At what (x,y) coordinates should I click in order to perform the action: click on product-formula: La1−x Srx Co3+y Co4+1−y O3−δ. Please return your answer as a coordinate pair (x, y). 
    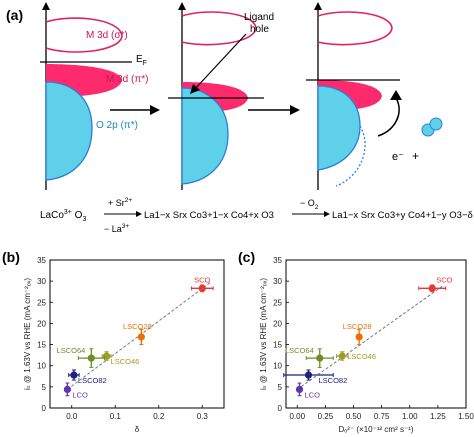
    Looking at the image, I should click on (402, 215).